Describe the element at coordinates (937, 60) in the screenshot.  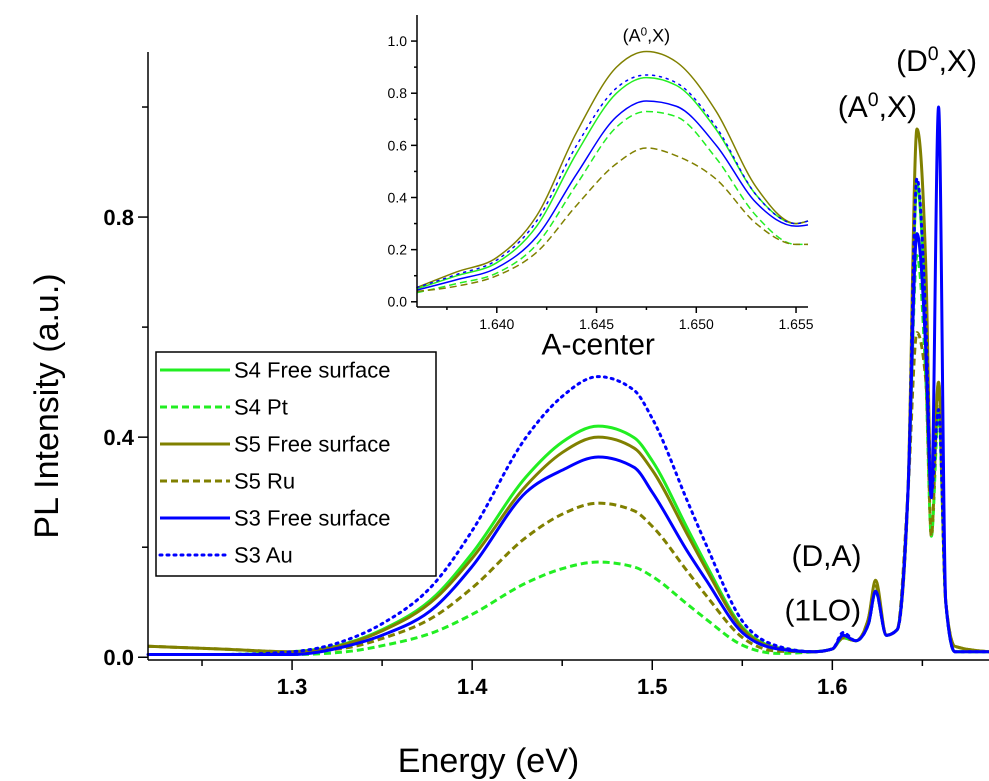
I see `annotation: (D$^{0}$,X)` at that location.